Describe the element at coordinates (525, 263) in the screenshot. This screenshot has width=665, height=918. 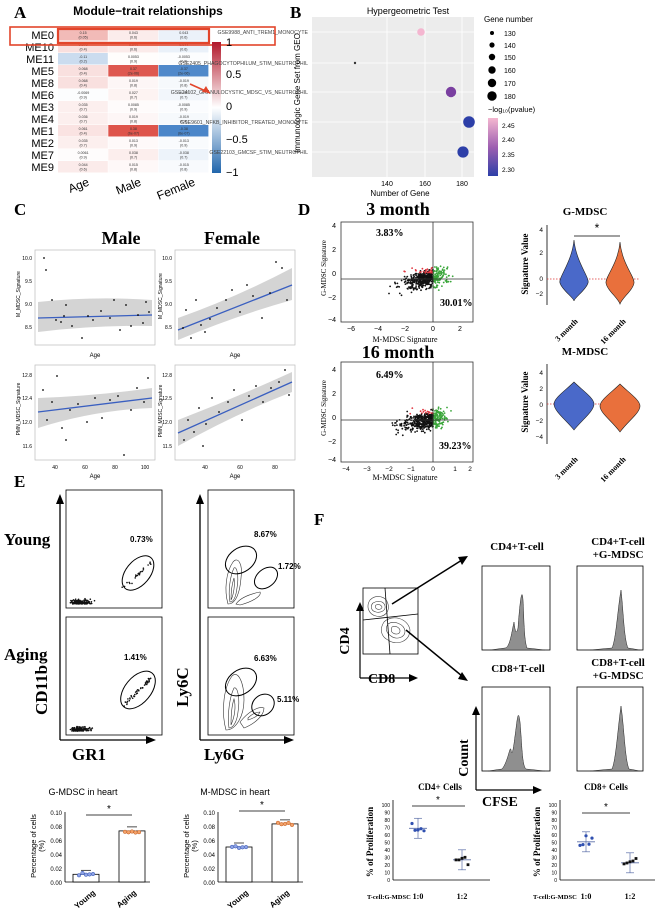
I see `violin-ylabel: Signature Value` at that location.